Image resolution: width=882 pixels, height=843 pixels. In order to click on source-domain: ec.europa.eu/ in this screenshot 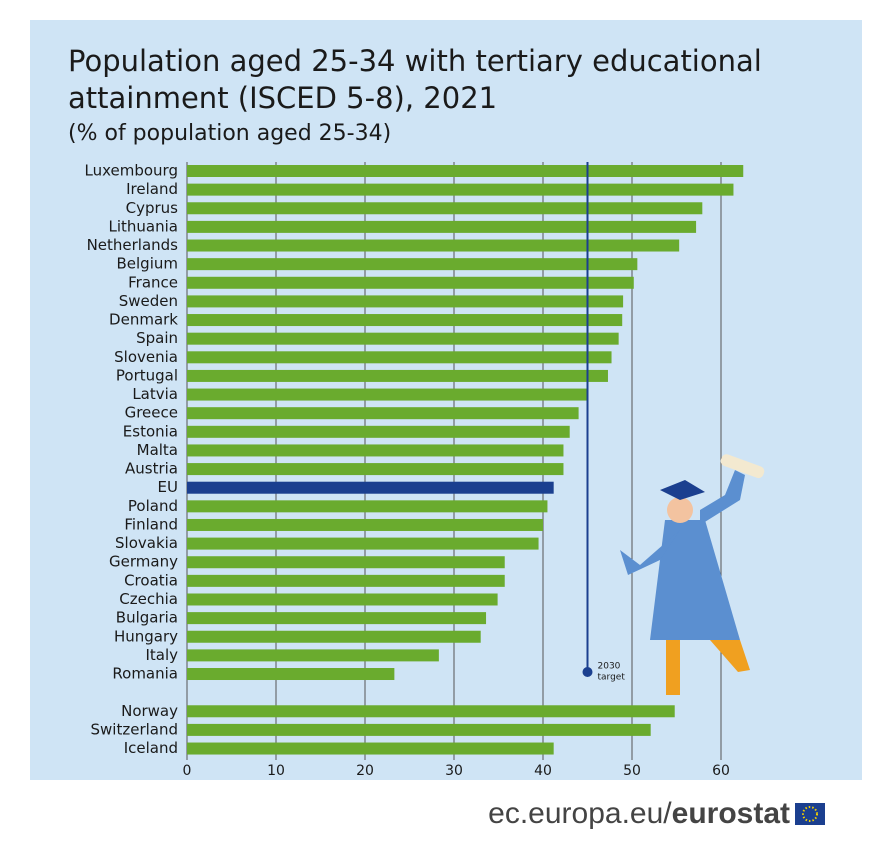, I will do `click(580, 813)`.